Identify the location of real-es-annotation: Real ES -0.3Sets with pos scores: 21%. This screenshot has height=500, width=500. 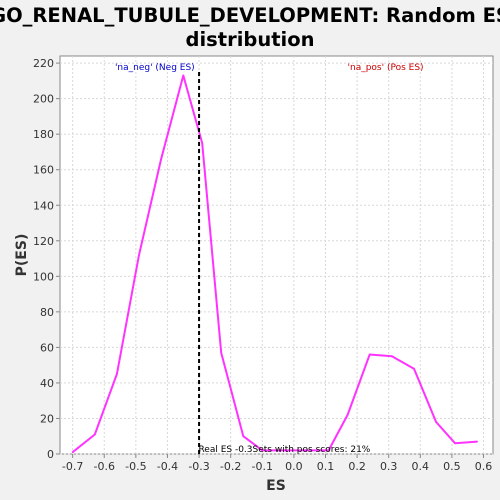
(284, 450).